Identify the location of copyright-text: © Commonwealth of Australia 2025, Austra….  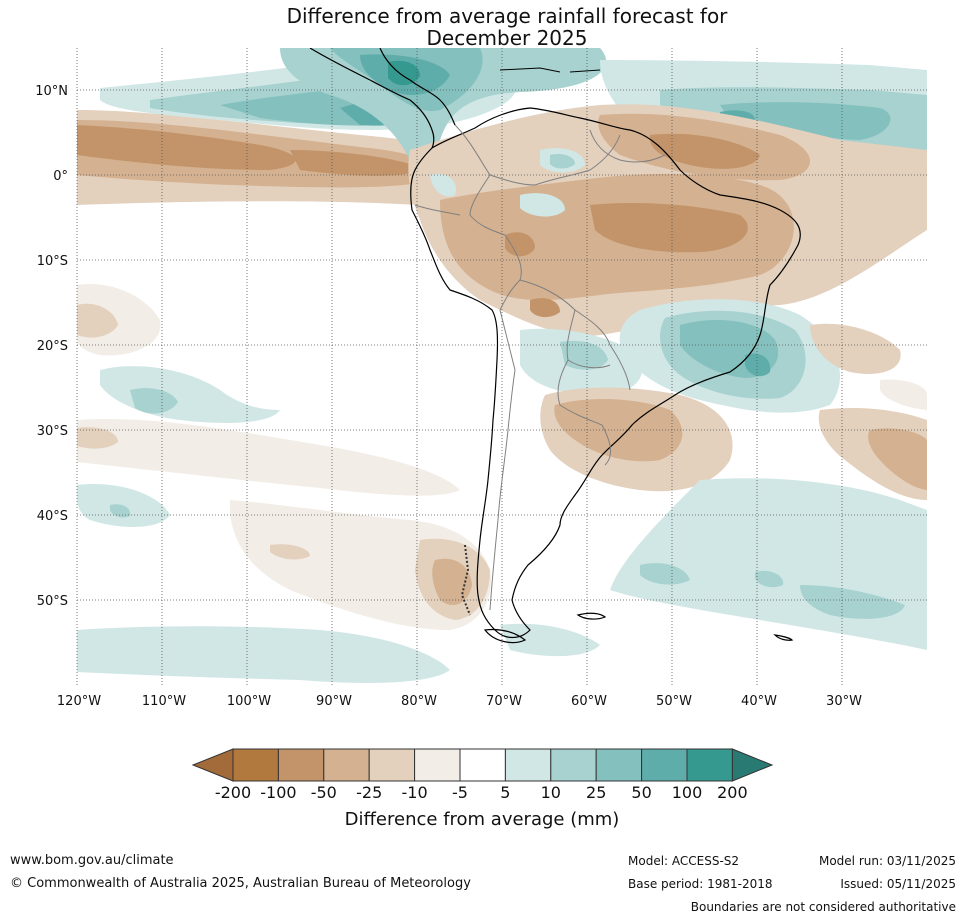
(240, 883).